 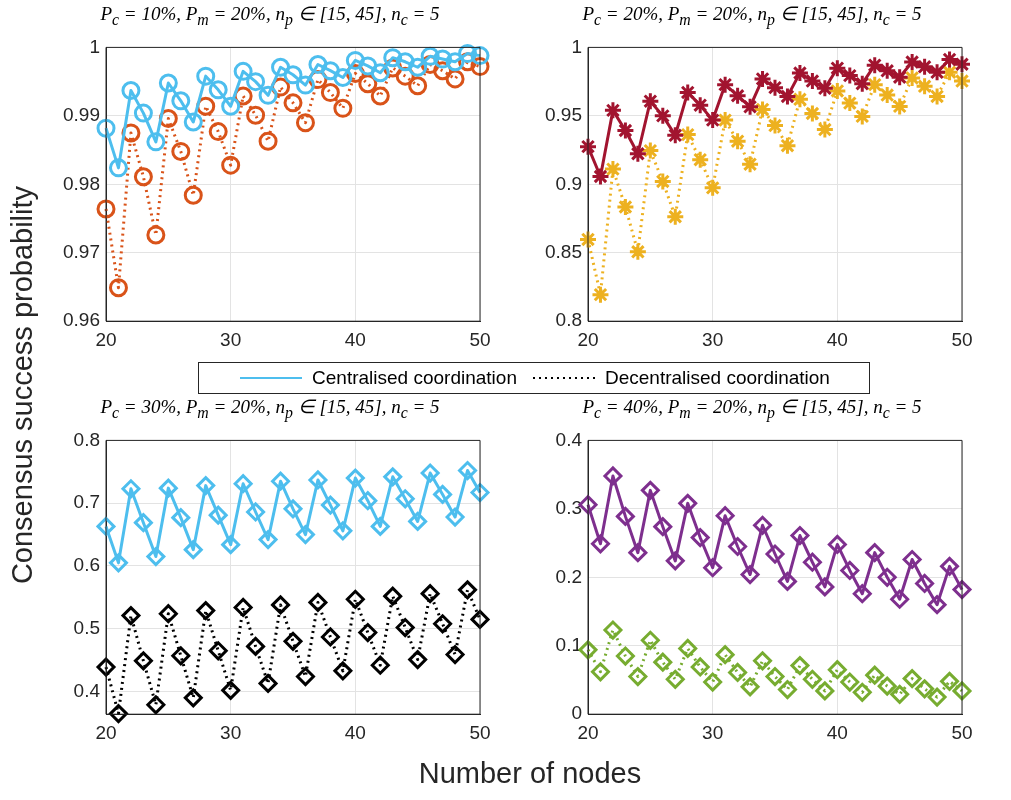 What do you see at coordinates (717, 378) in the screenshot?
I see `legend-label: Decentralised coordination` at bounding box center [717, 378].